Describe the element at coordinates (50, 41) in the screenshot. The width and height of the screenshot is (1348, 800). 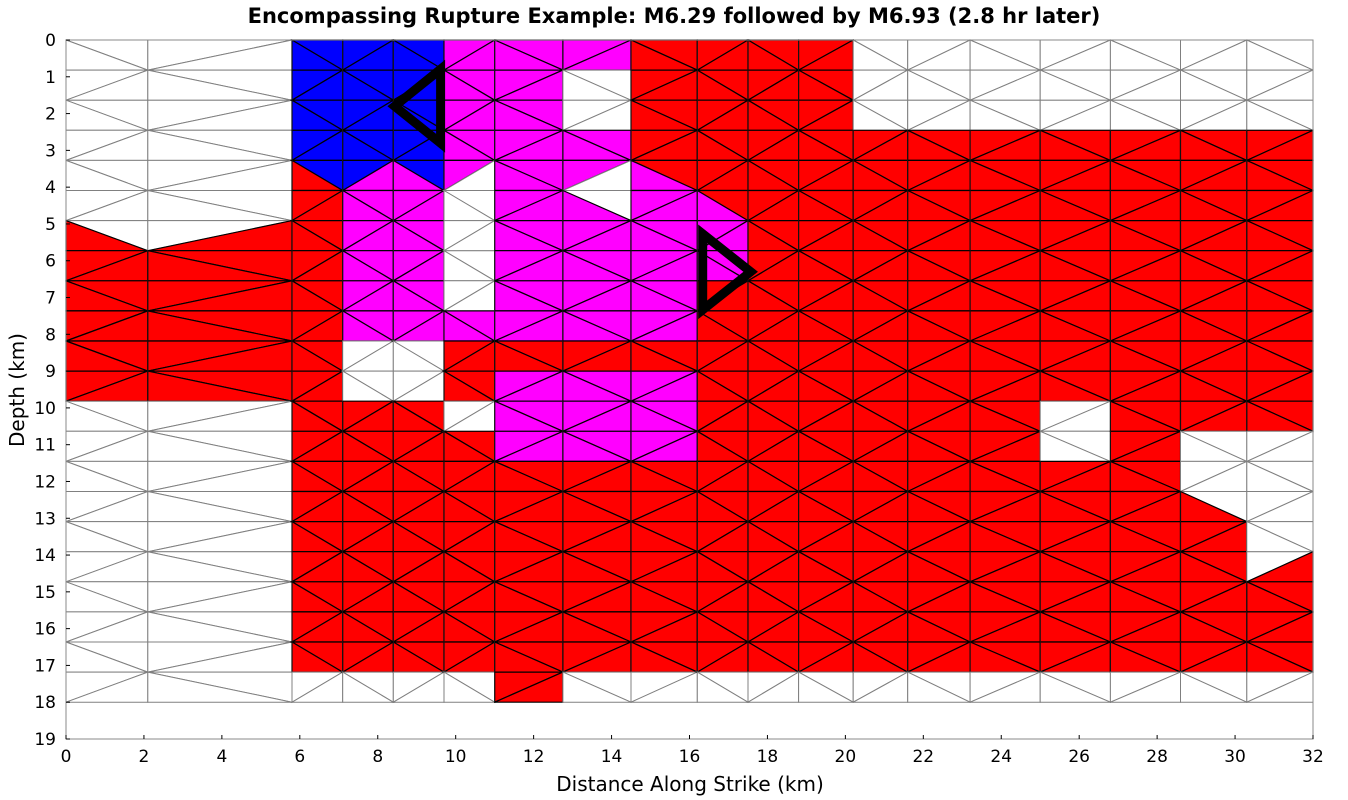
I see `y-tick-label: 0` at that location.